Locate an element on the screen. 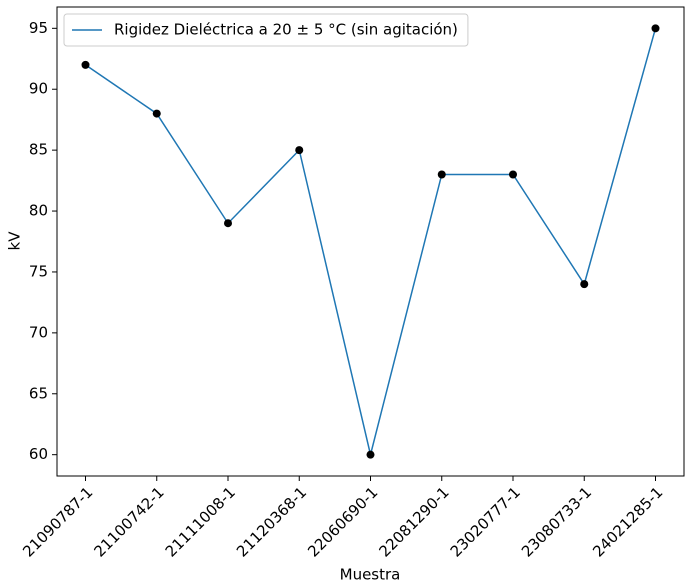  x-tick-label: 23080733-1 is located at coordinates (556, 521).